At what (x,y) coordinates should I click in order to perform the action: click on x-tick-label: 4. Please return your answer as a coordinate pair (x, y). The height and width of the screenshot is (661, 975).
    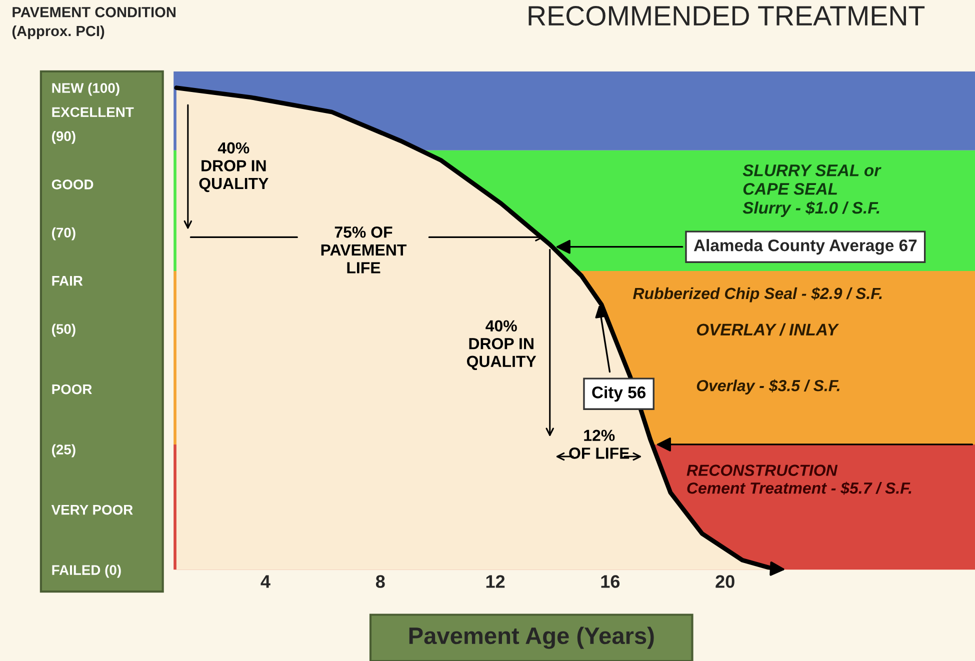
    Looking at the image, I should click on (265, 581).